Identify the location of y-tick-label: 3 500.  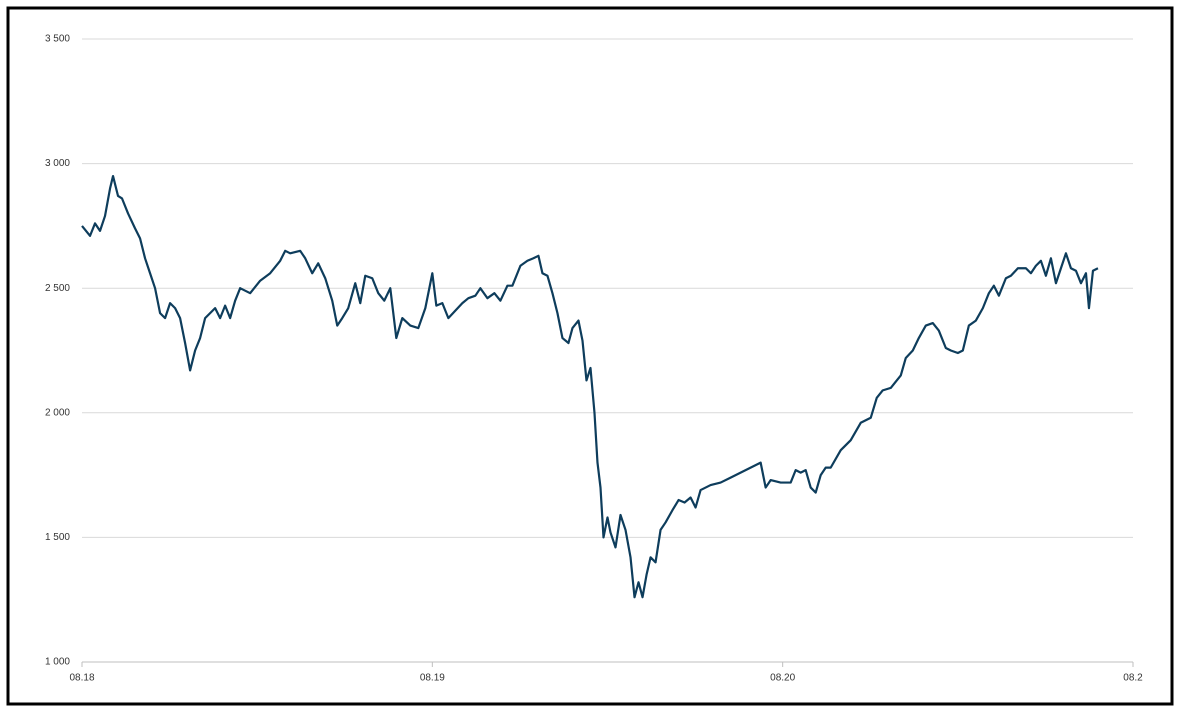
(57, 39).